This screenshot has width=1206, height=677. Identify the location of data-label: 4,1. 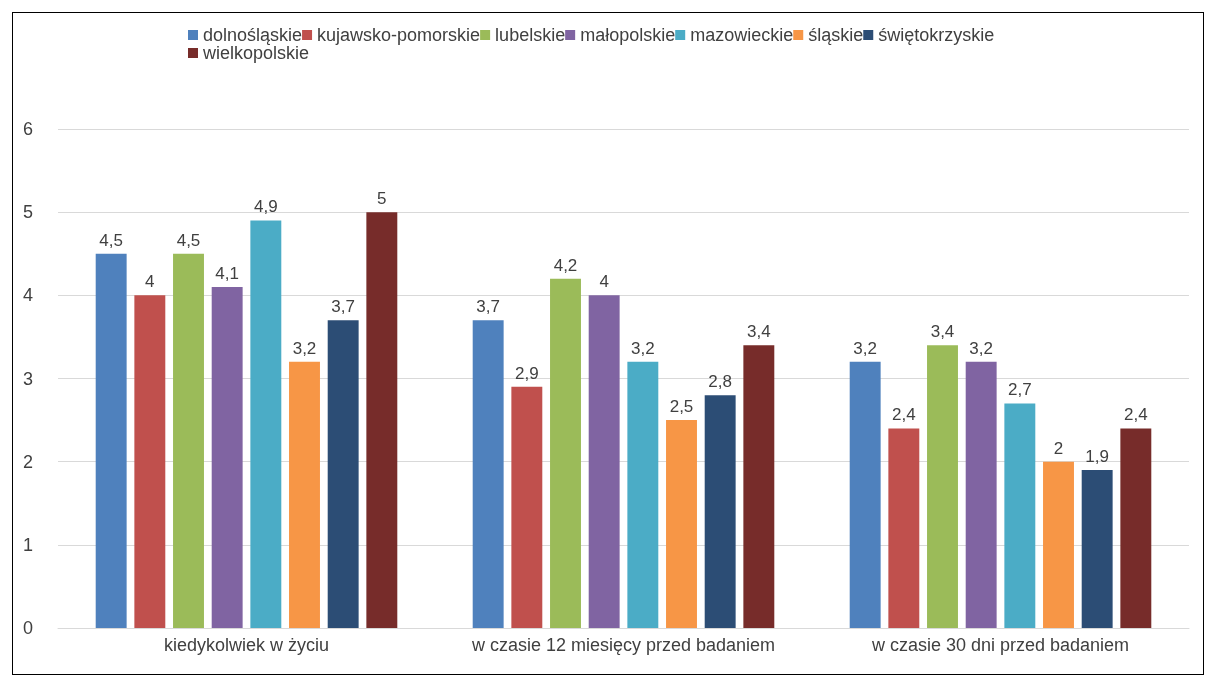
(227, 274).